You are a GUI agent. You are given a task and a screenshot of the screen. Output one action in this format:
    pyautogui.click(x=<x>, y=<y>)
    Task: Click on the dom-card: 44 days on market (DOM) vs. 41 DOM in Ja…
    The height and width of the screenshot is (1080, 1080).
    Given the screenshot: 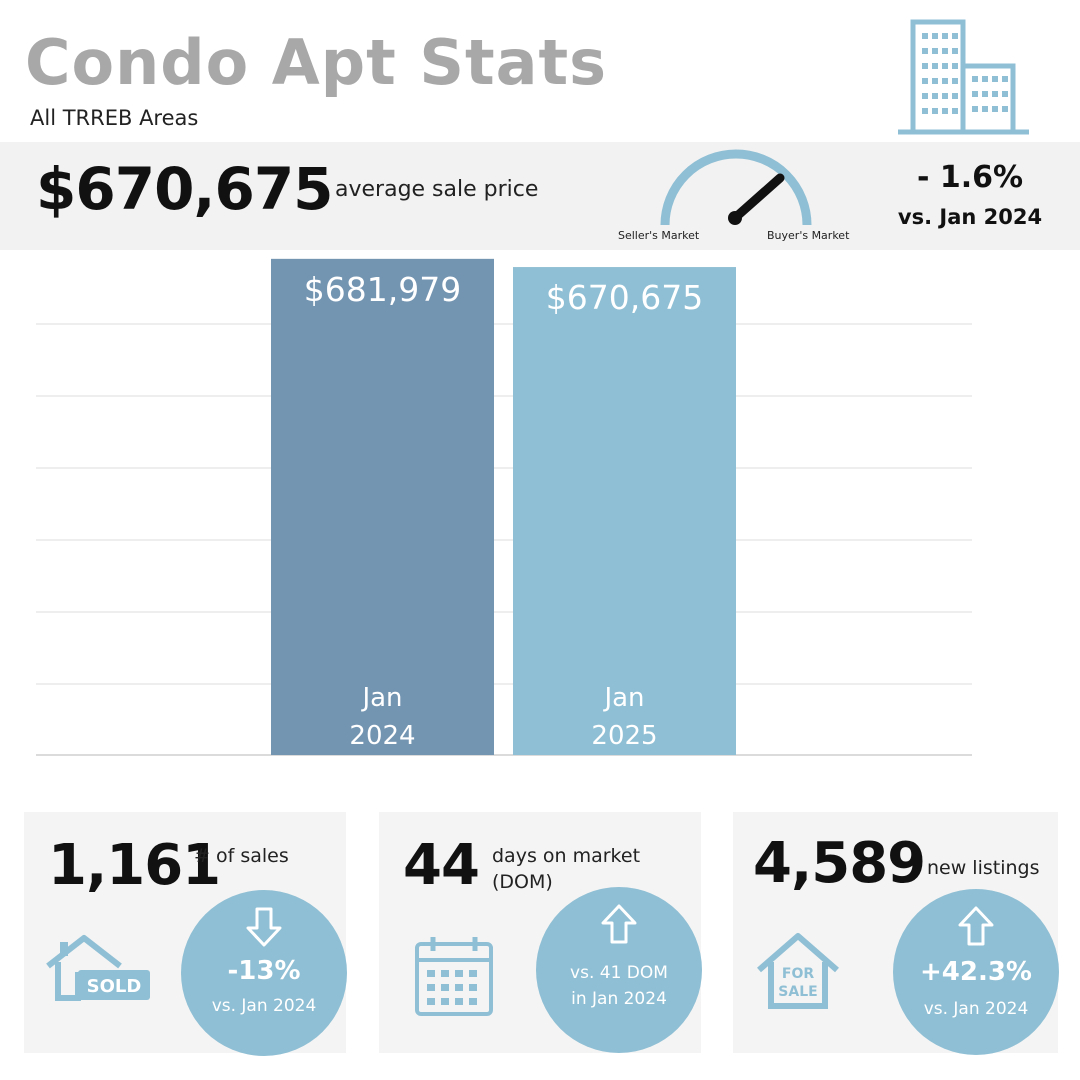 What is the action you would take?
    pyautogui.click(x=540, y=932)
    